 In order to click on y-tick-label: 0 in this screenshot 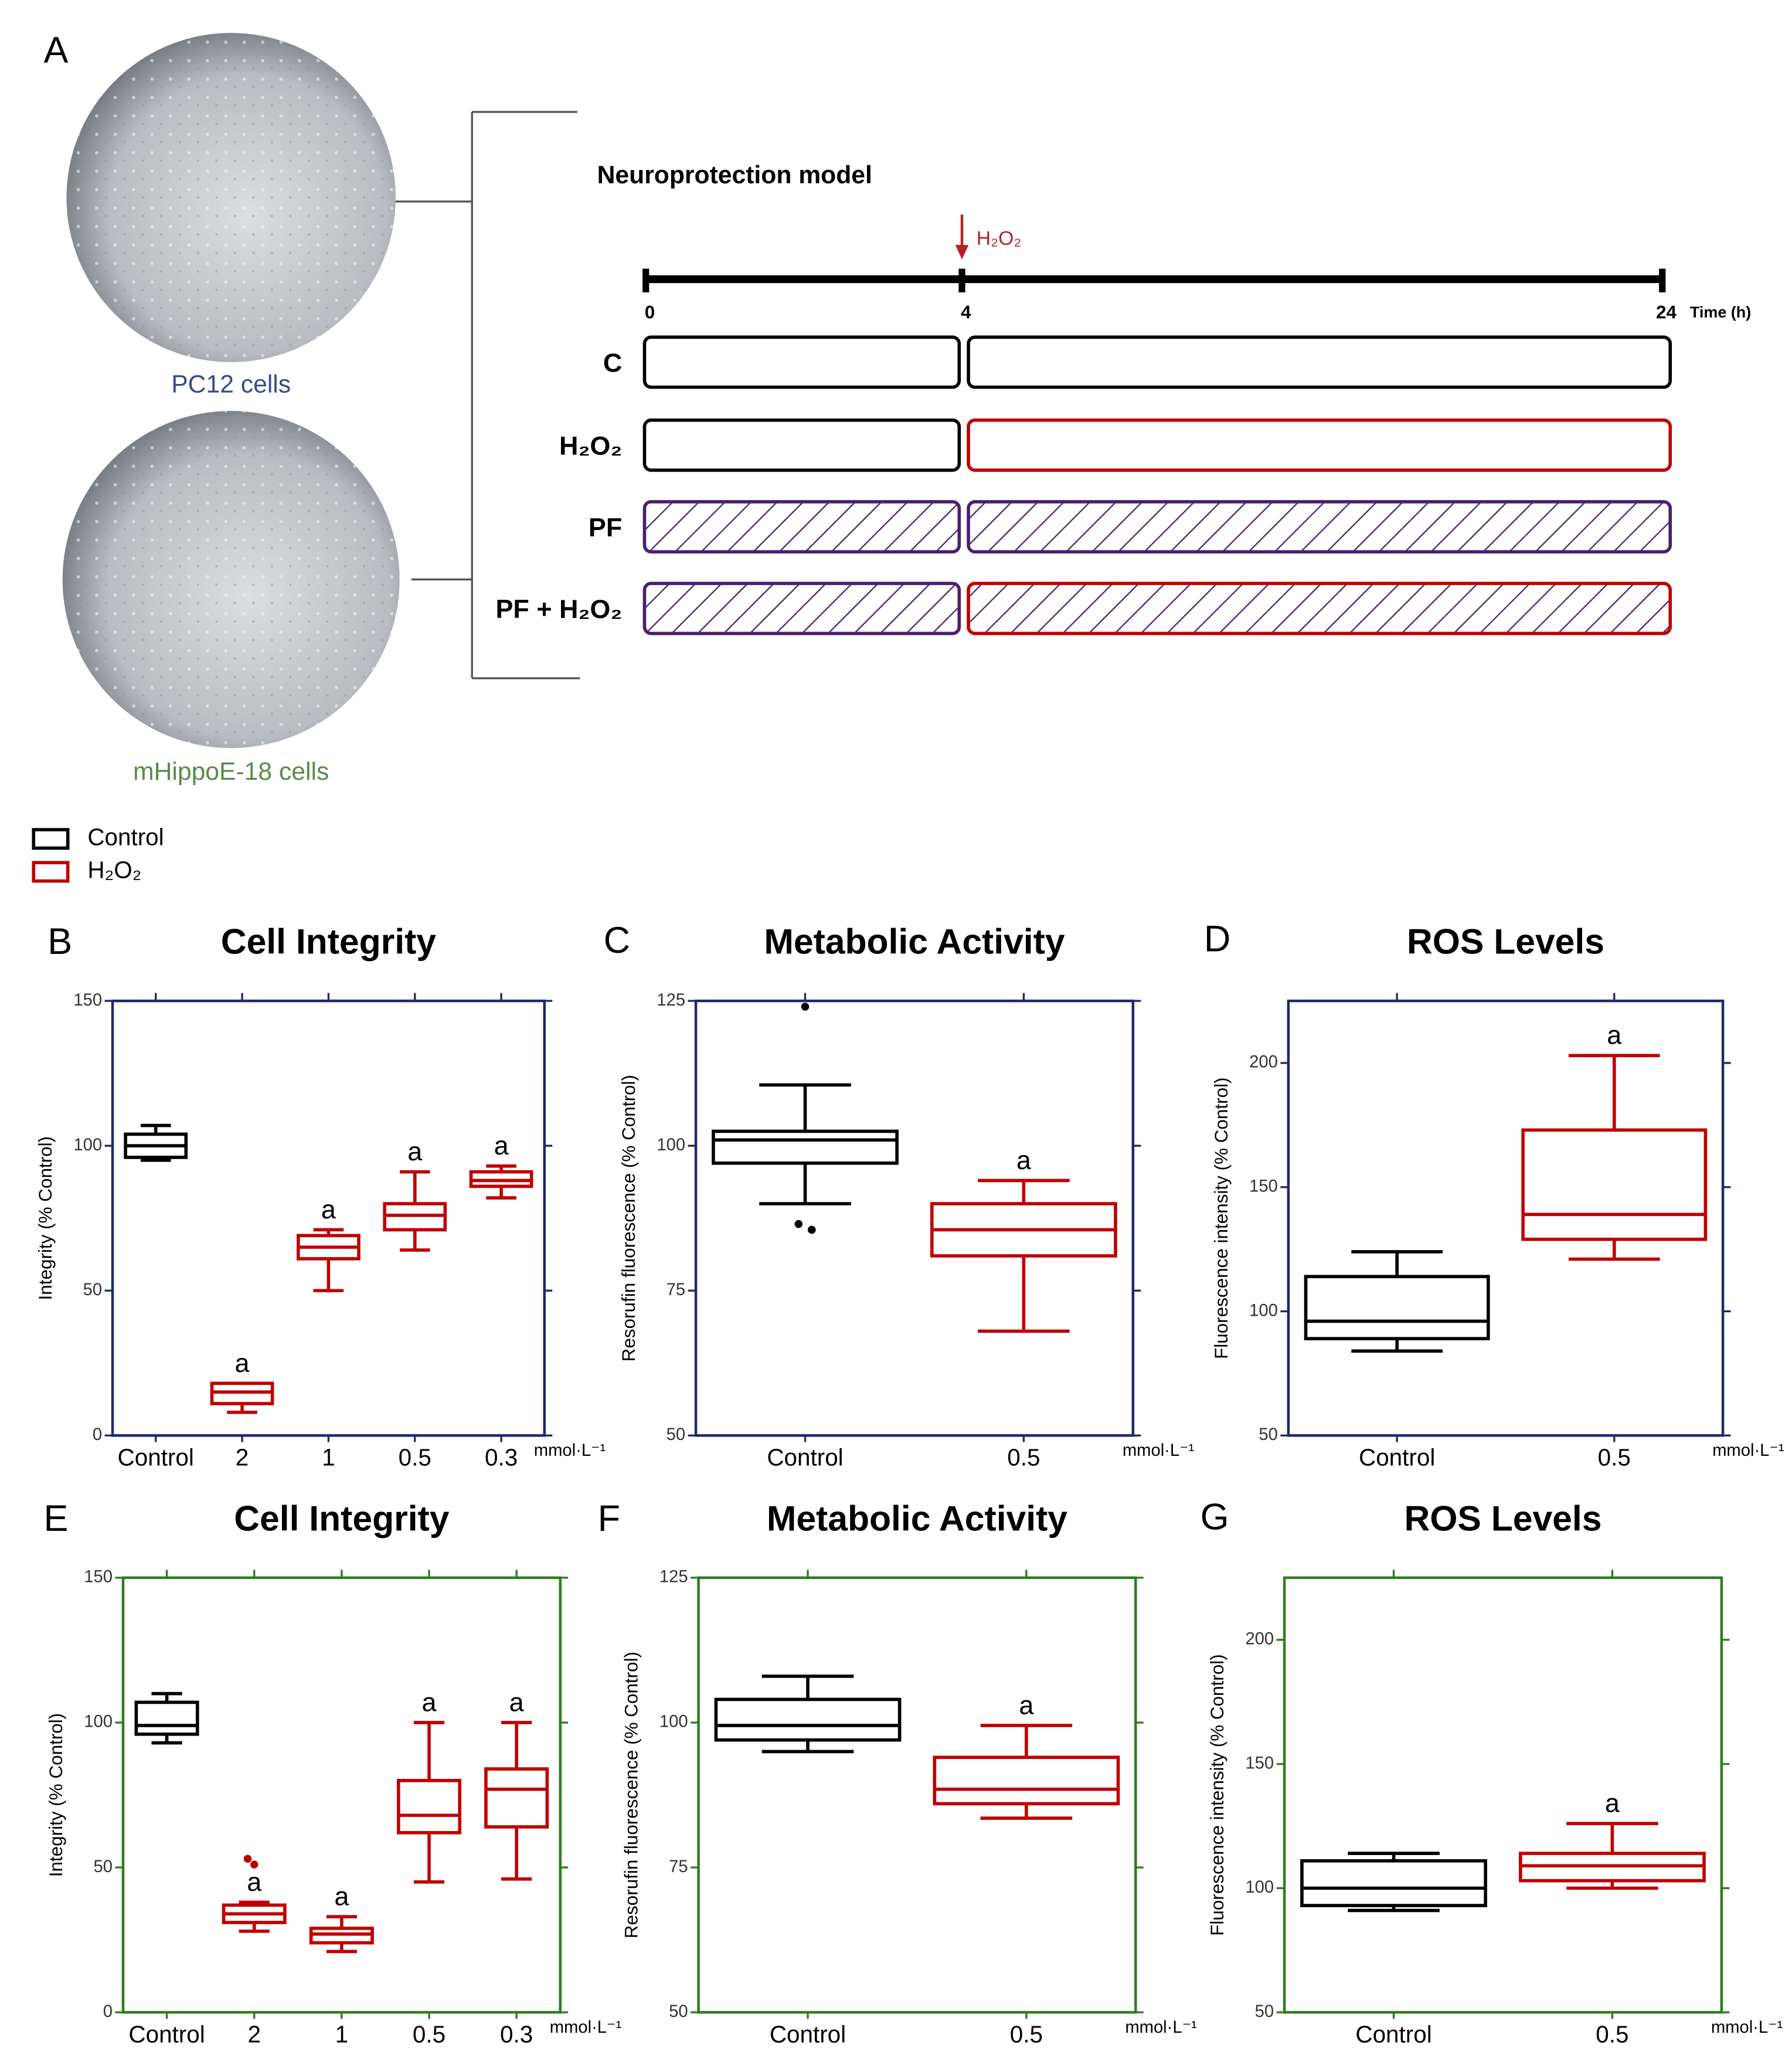, I will do `click(108, 2011)`.